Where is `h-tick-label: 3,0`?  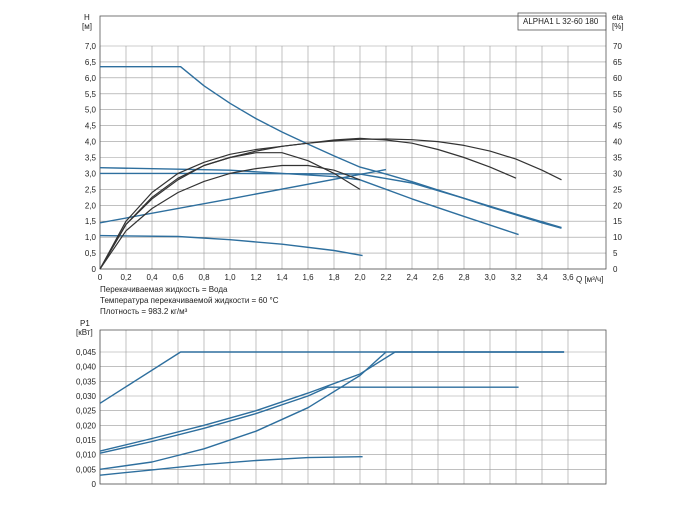
h-tick-label: 3,0 is located at coordinates (91, 173).